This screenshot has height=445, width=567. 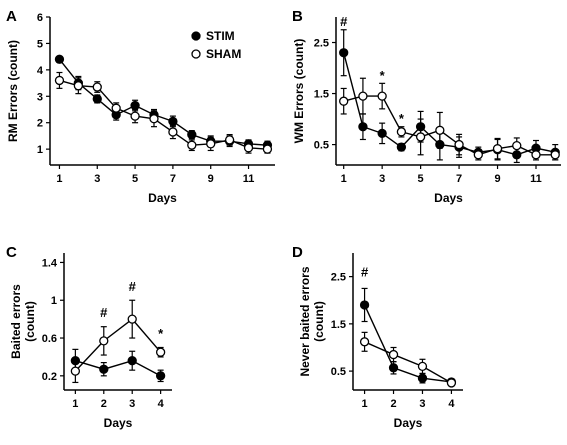 What do you see at coordinates (13, 91) in the screenshot?
I see `y-axis-title: RM Errors (count)` at bounding box center [13, 91].